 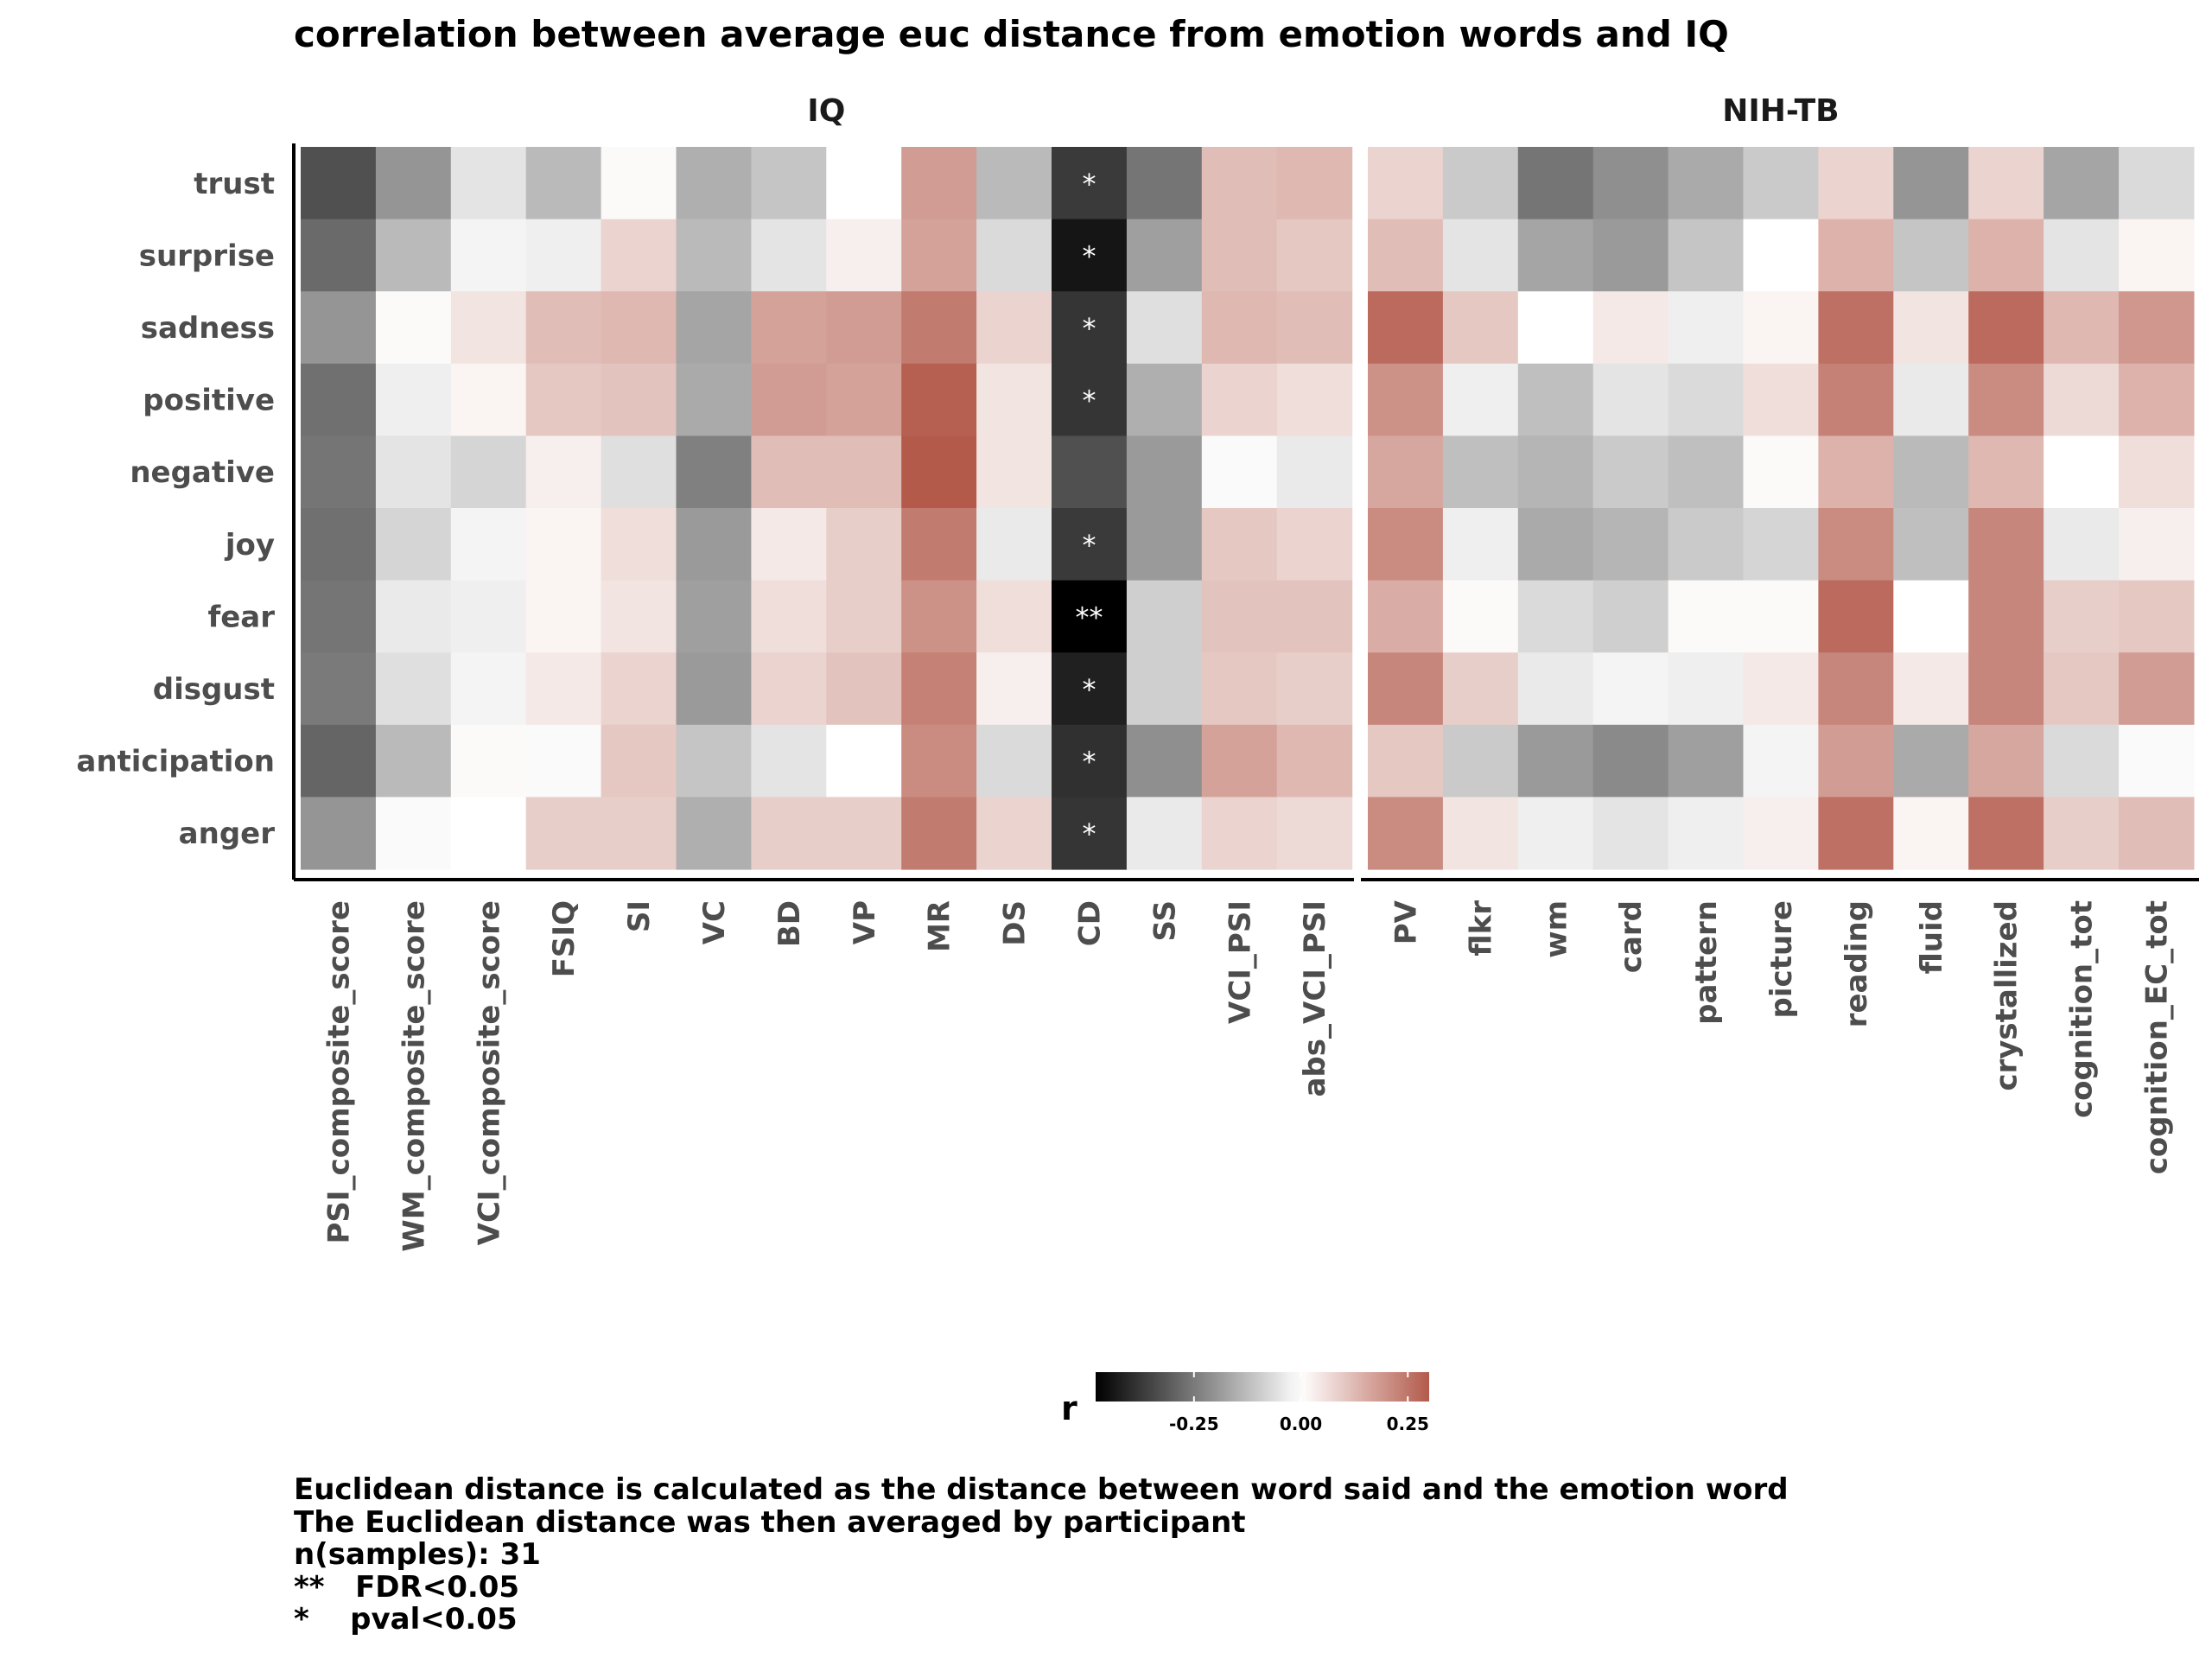 What do you see at coordinates (2082, 183) in the screenshot?
I see `heatmap-cell: trust × cognition_tot: -0.17` at bounding box center [2082, 183].